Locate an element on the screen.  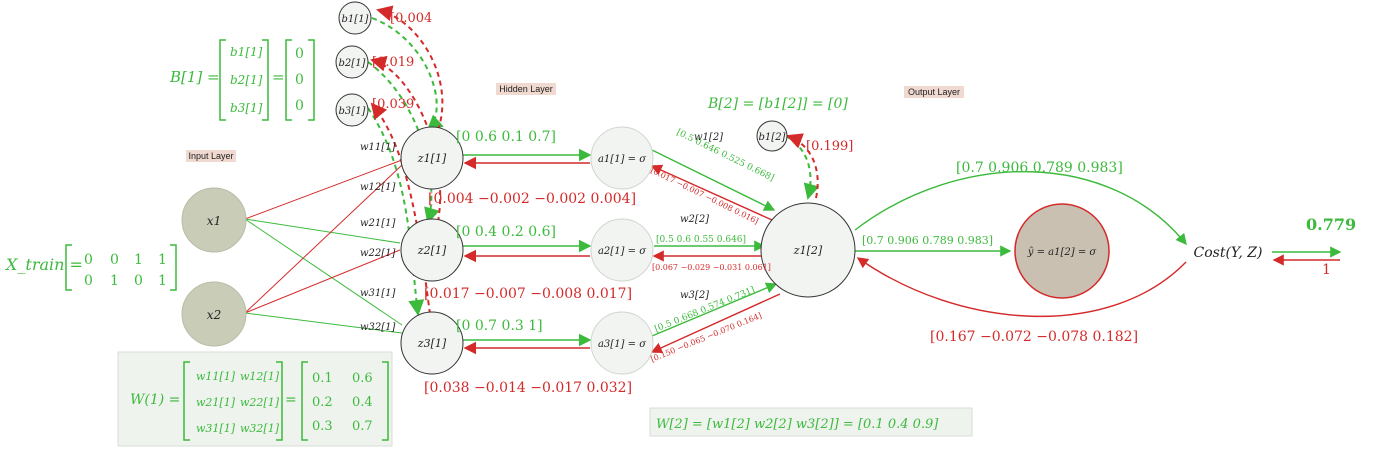
bias-gradients: [0.004 [0.019 [0.039 [0.199] is located at coordinates (612, 82).